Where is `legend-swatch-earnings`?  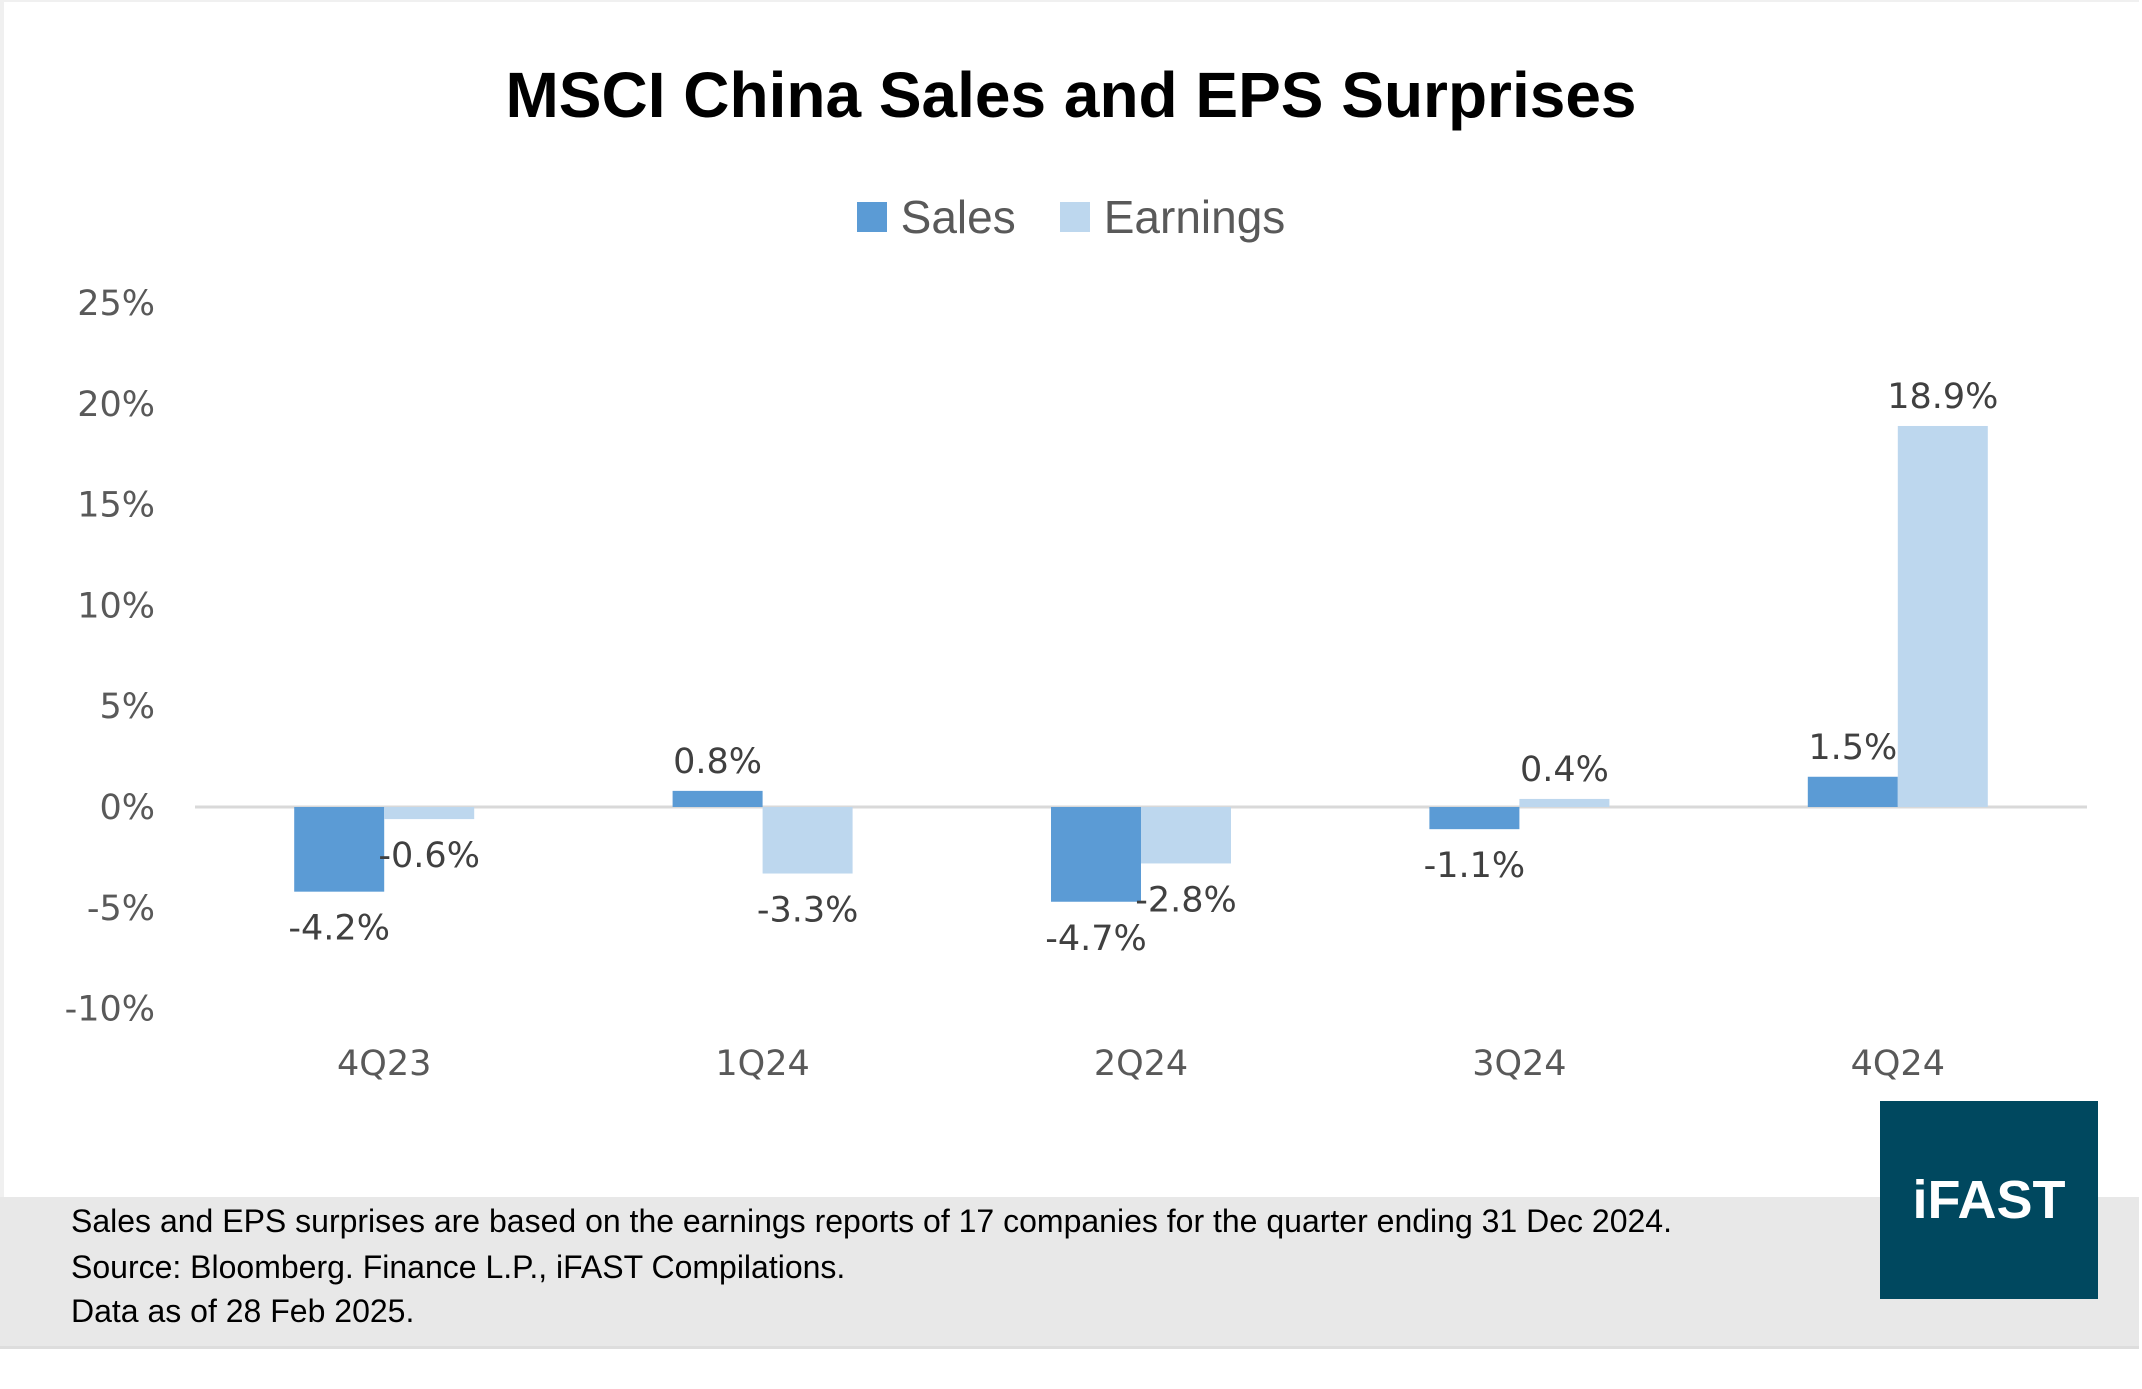
legend-swatch-earnings is located at coordinates (1074, 217).